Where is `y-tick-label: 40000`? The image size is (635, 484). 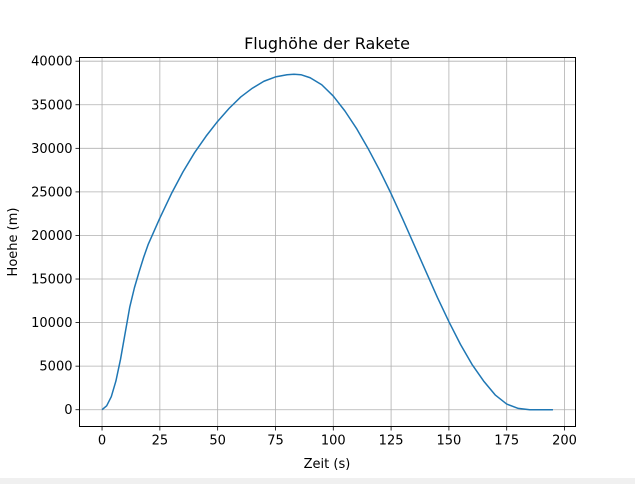 y-tick-label: 40000 is located at coordinates (51, 62).